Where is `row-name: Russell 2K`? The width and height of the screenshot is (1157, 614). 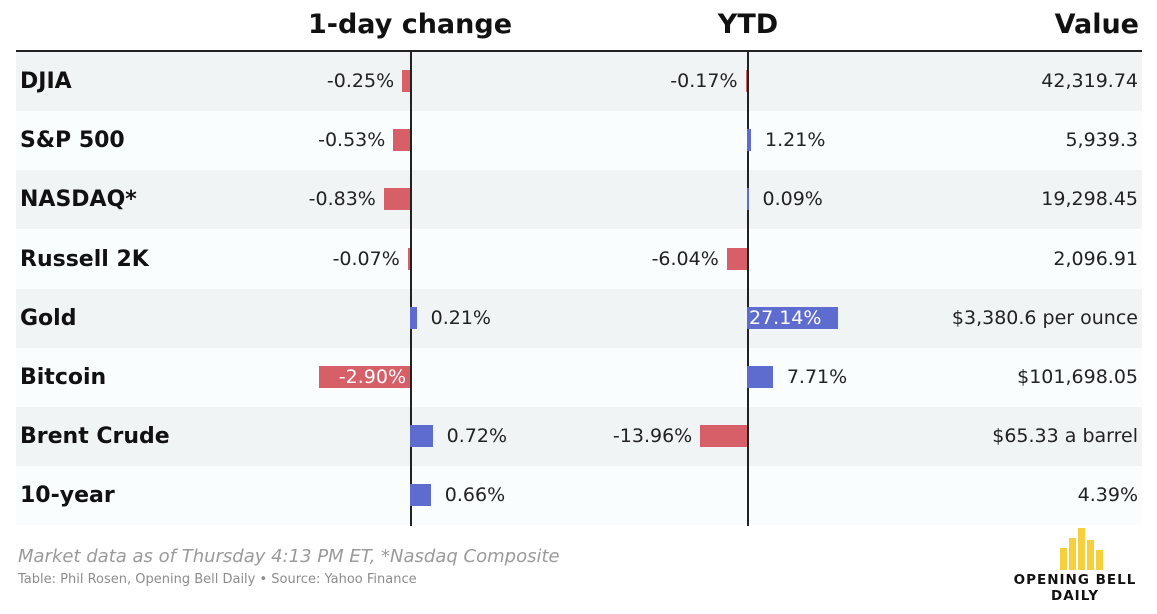 row-name: Russell 2K is located at coordinates (84, 259).